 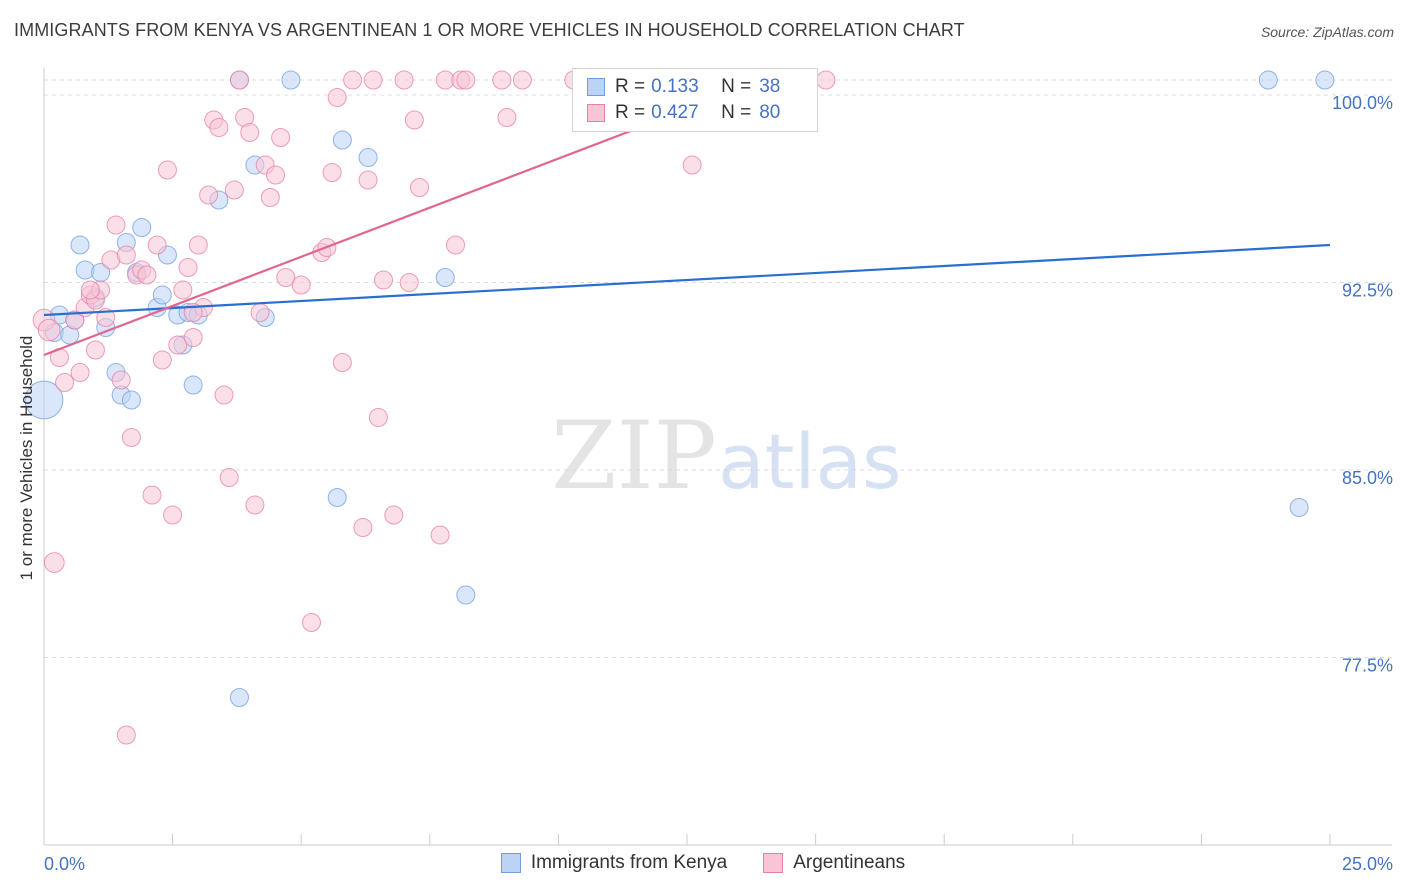 I want to click on series-legend: Immigrants from Kenya Argentineans, so click(x=703, y=863).